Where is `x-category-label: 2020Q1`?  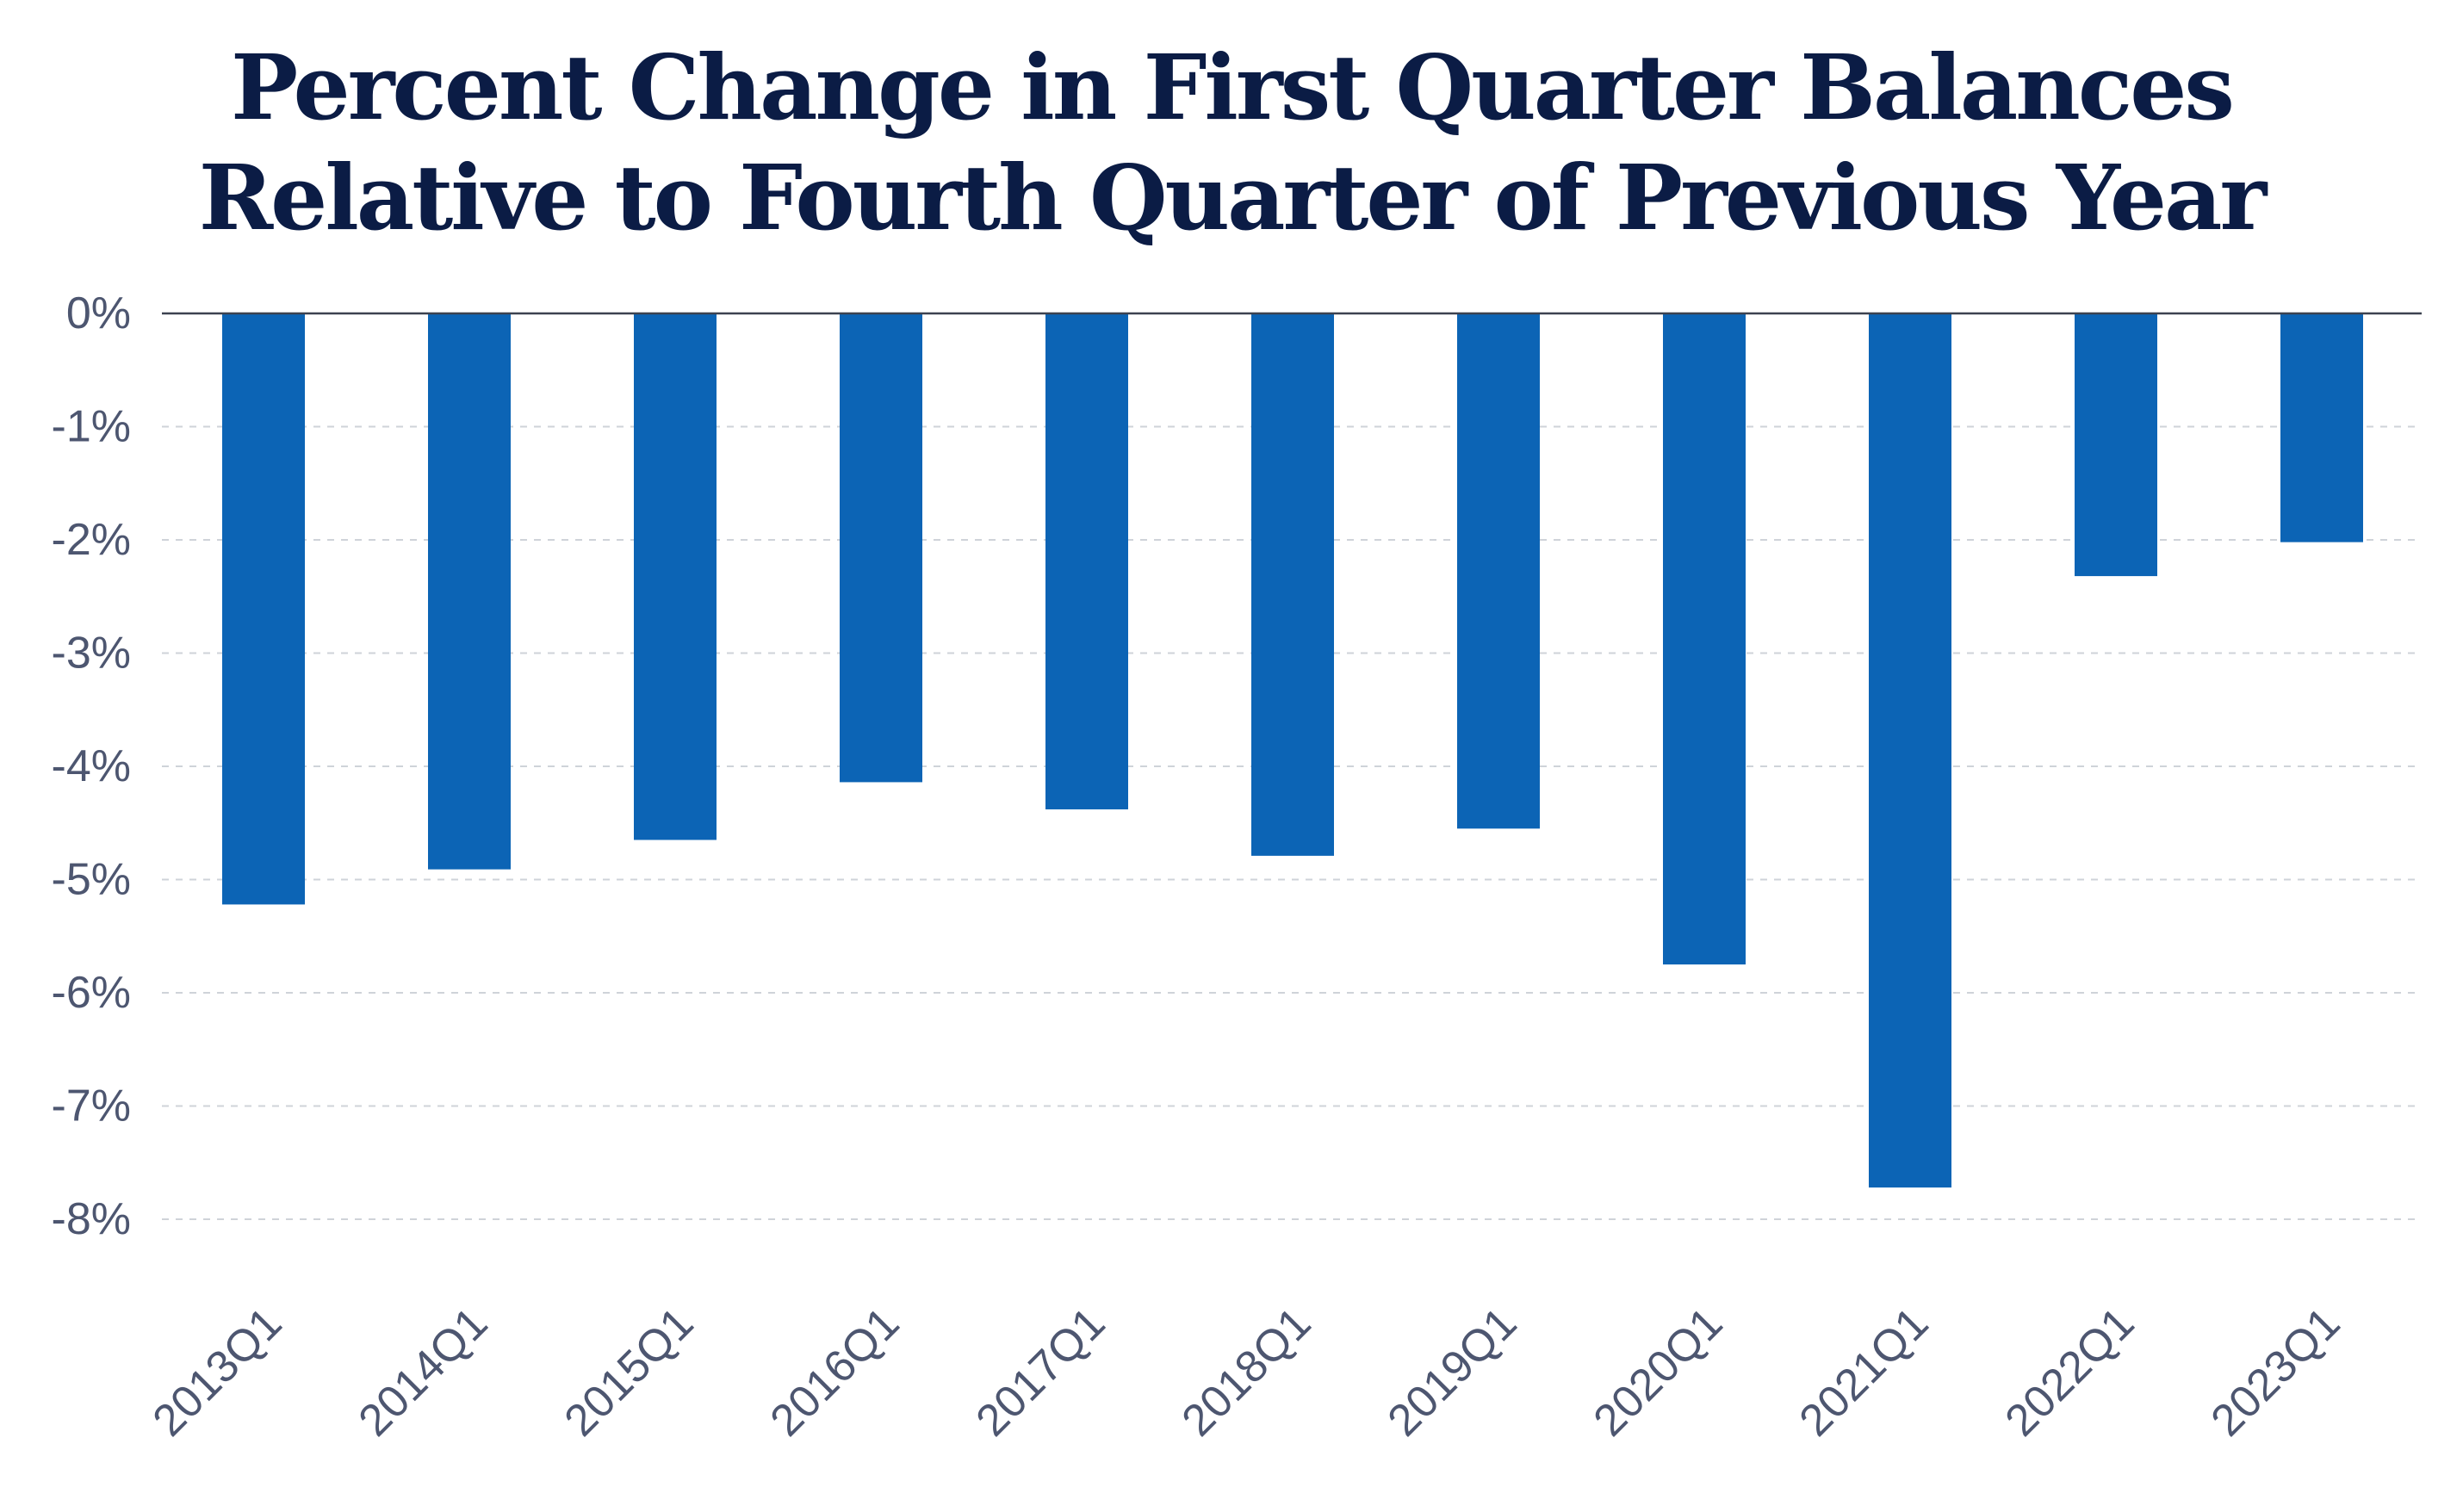
x-category-label: 2020Q1 is located at coordinates (1659, 1372).